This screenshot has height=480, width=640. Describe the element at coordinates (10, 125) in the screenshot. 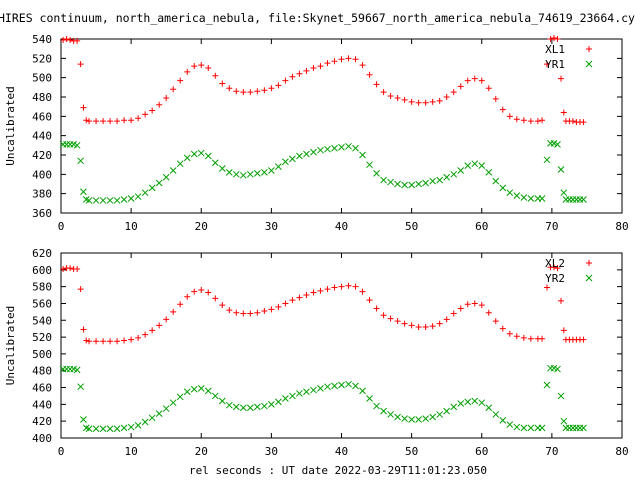

I see `y-axis-label: Uncalibrated` at that location.